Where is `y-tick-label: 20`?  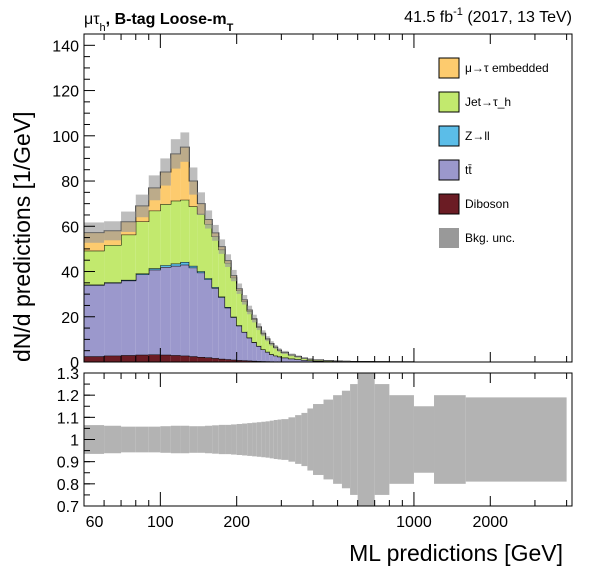 y-tick-label: 20 is located at coordinates (70, 318).